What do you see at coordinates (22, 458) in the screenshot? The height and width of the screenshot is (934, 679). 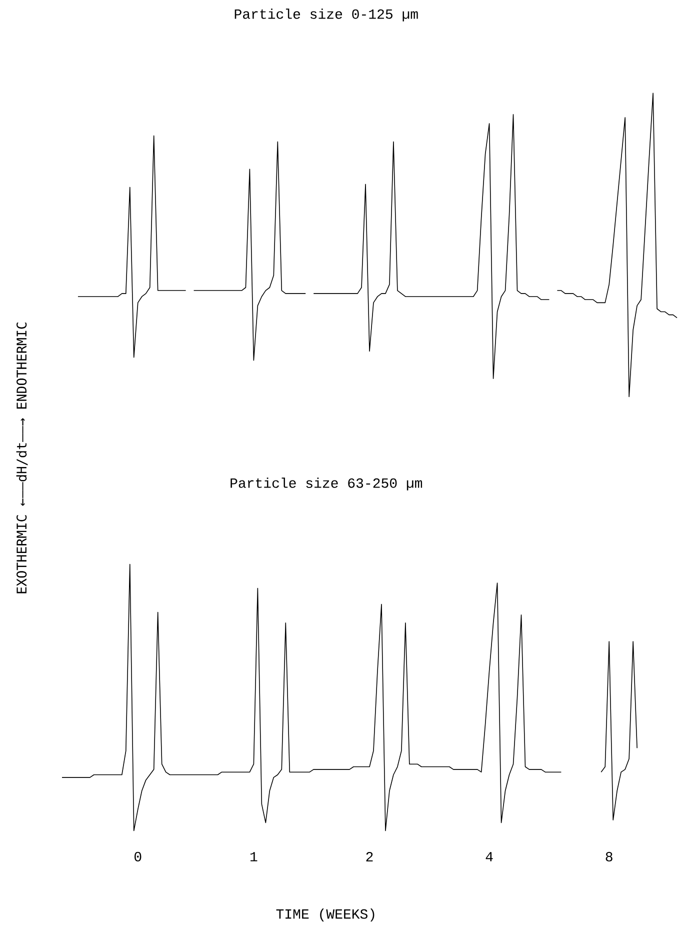 I see `y-axis-title: EXOTHERMIC ←——dH/dt——→ ENDOTHERMIC` at bounding box center [22, 458].